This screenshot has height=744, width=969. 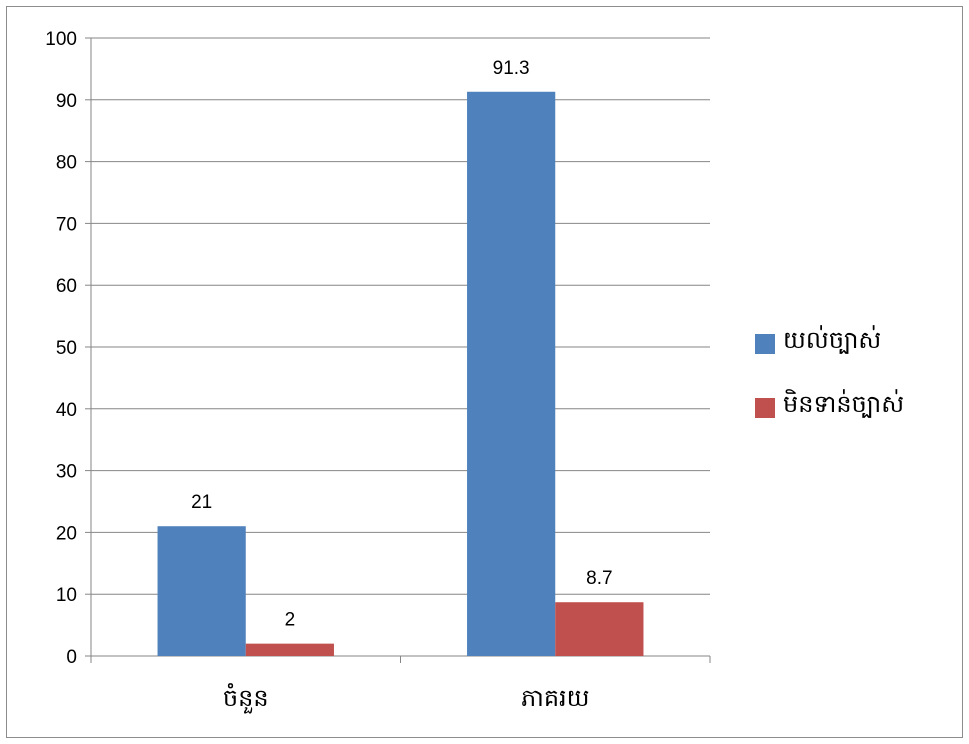 What do you see at coordinates (66, 163) in the screenshot?
I see `y-tick-label: 80` at bounding box center [66, 163].